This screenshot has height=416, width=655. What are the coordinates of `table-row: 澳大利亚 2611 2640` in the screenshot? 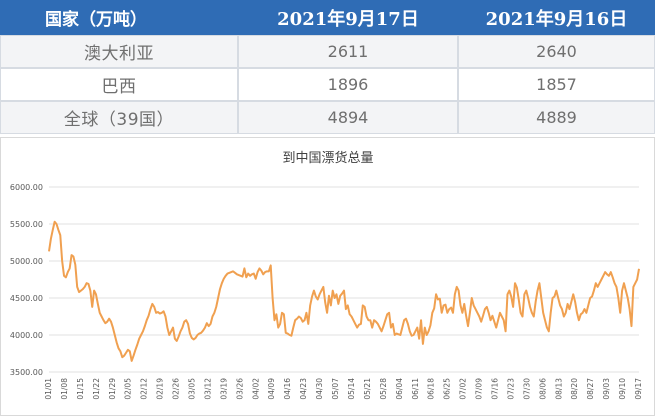 It's located at (327, 51).